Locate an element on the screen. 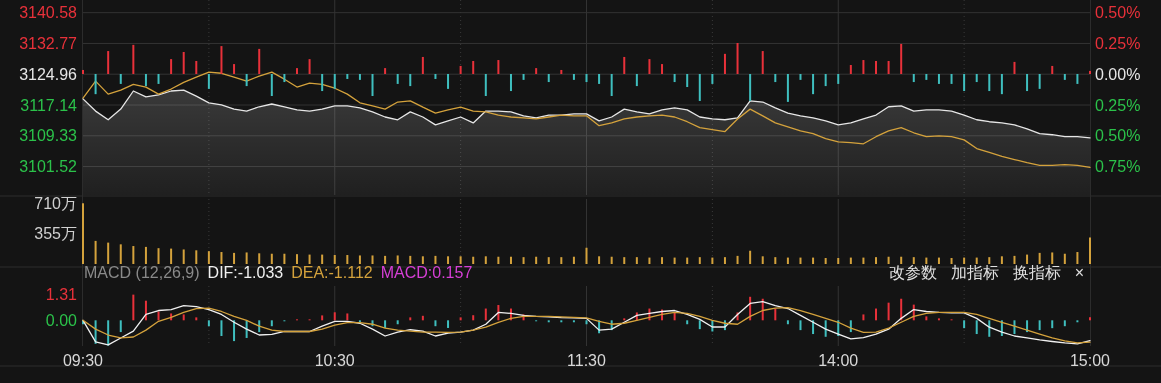  y2-tick-label: 0.50% is located at coordinates (1118, 13).